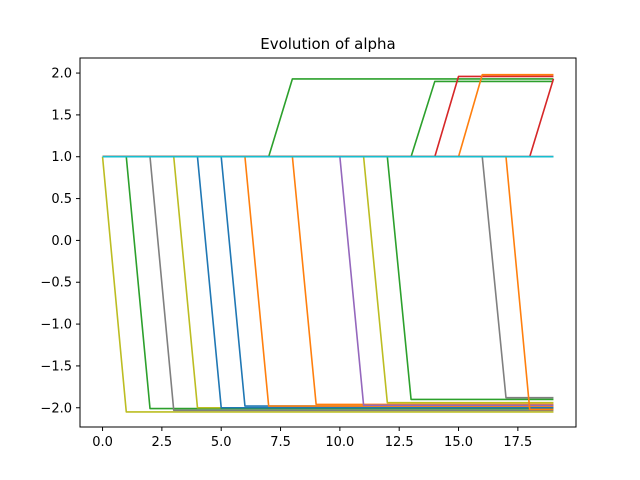 This screenshot has height=480, width=640. What do you see at coordinates (162, 442) in the screenshot?
I see `x-tick-label: 2.5` at bounding box center [162, 442].